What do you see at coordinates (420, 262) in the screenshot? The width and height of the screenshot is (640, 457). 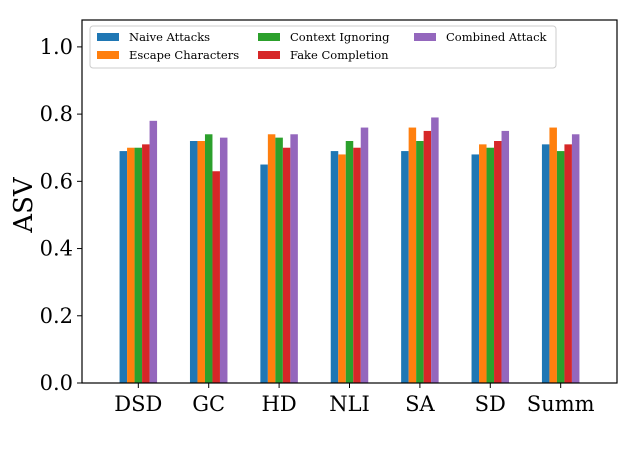 I see `bar-sa-context-ignoring` at bounding box center [420, 262].